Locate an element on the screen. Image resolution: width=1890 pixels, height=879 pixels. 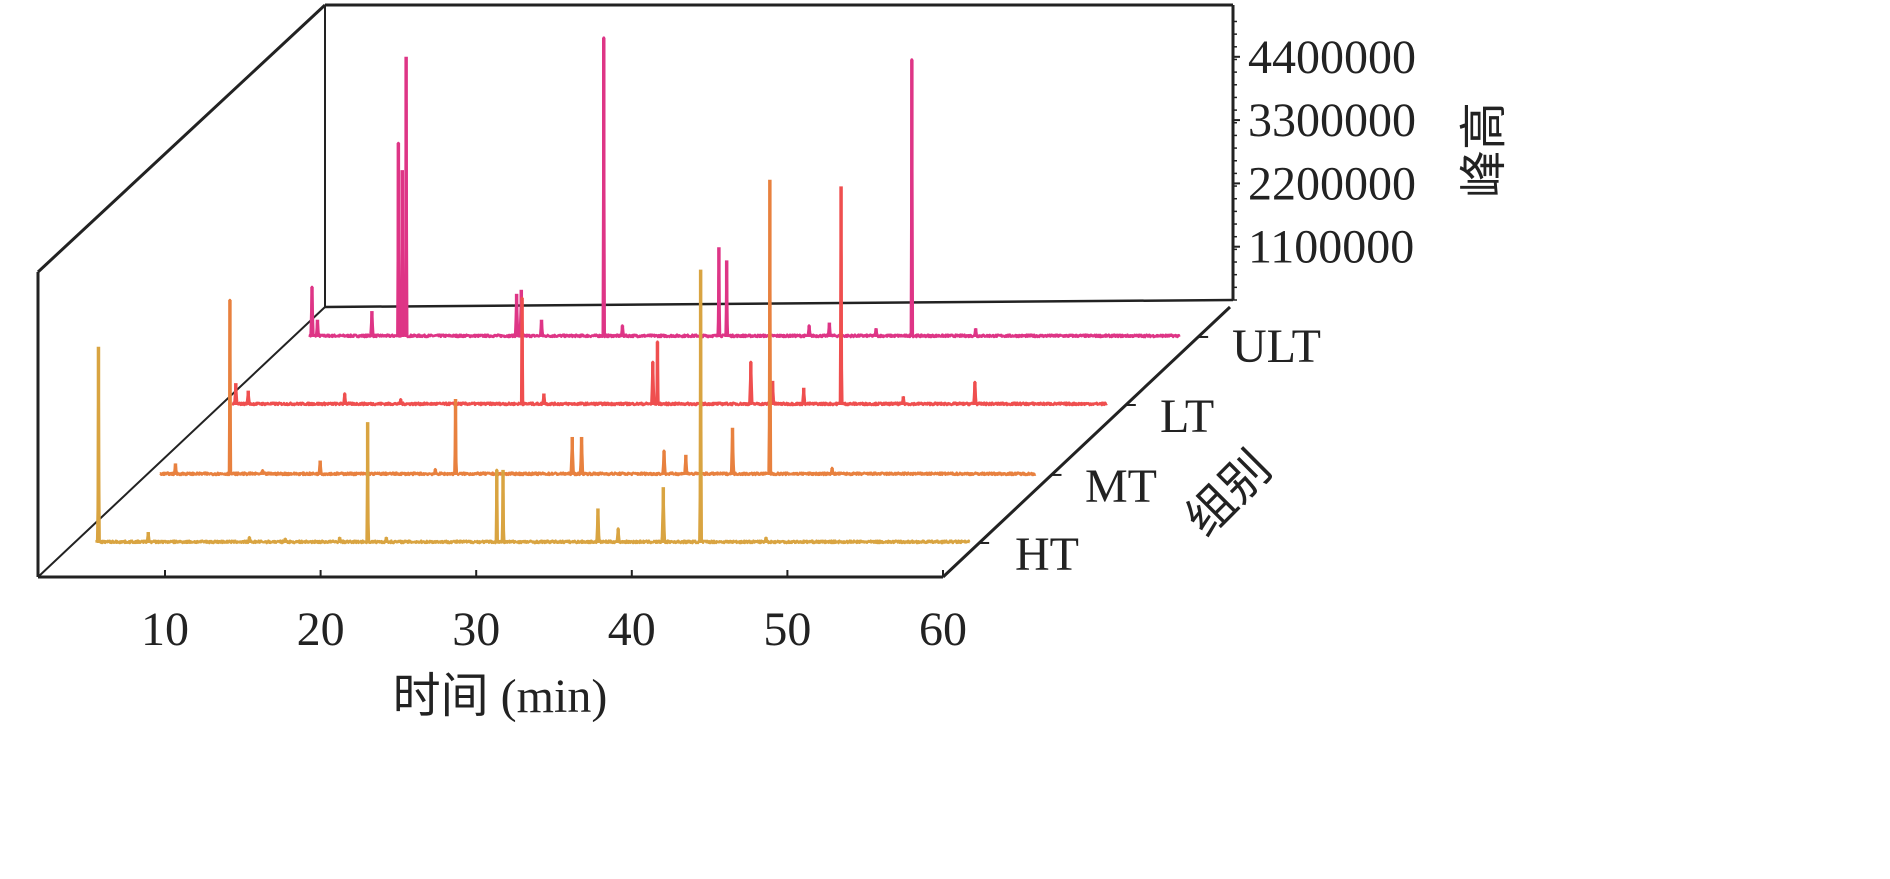
z-tick-label: 1100000 is located at coordinates (1331, 247).